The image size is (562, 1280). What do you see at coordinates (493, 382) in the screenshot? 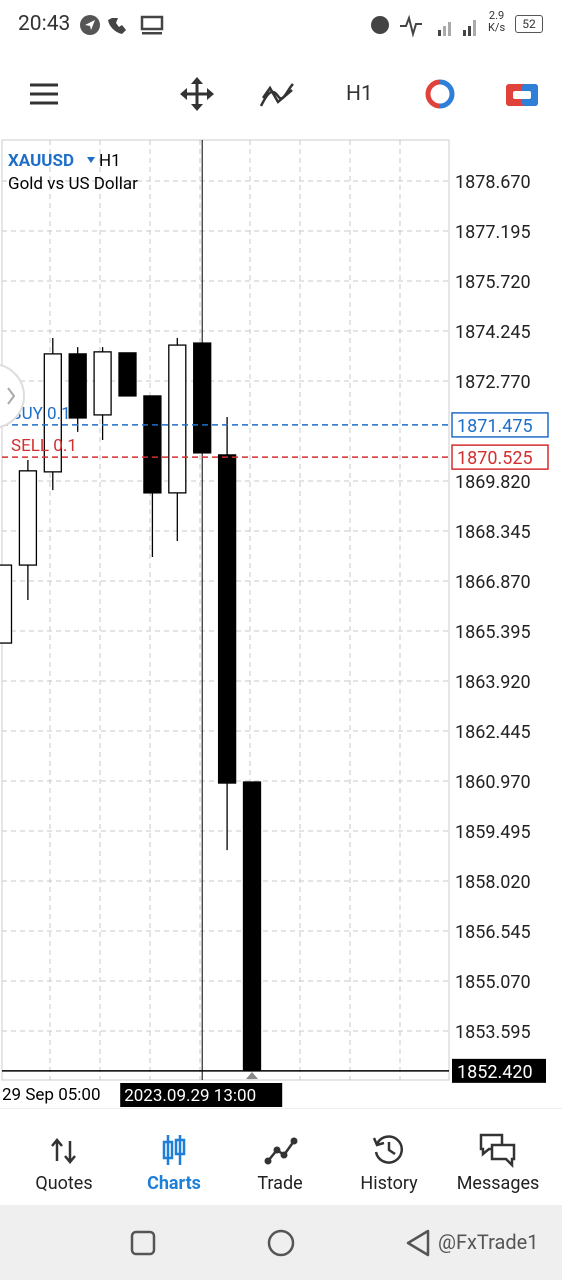
I see `y-tick-label: 1872.770` at bounding box center [493, 382].